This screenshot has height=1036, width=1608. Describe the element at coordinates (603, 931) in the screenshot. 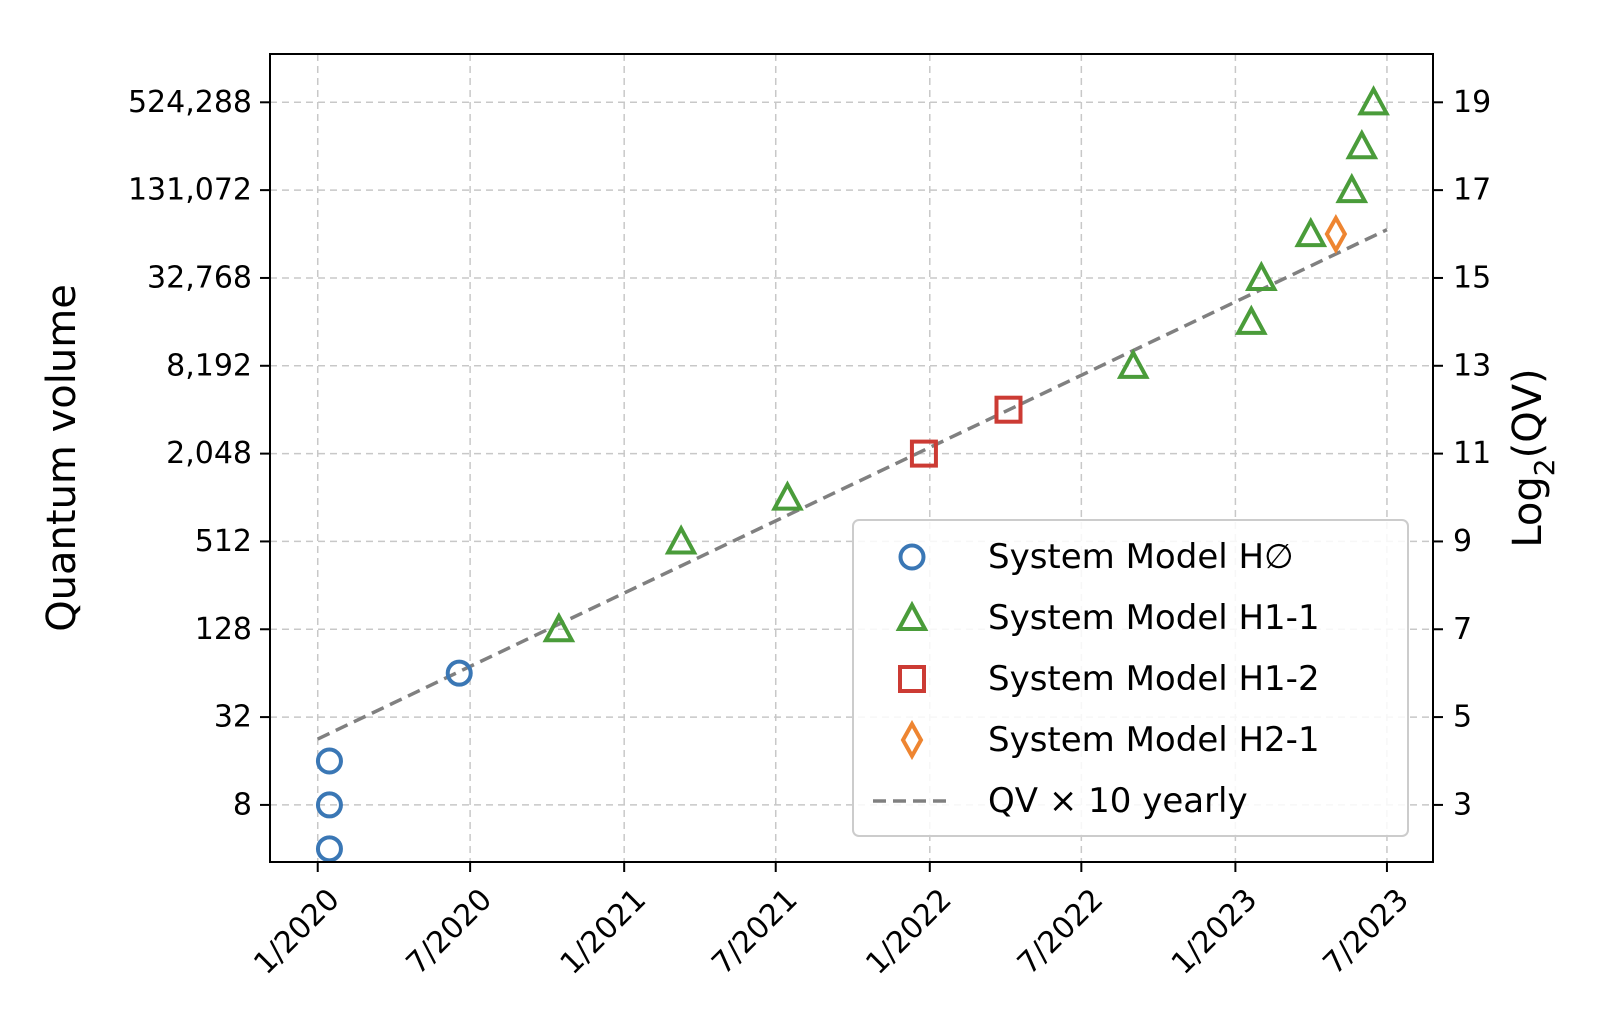

I see `x-tick-label: 1/2021` at that location.